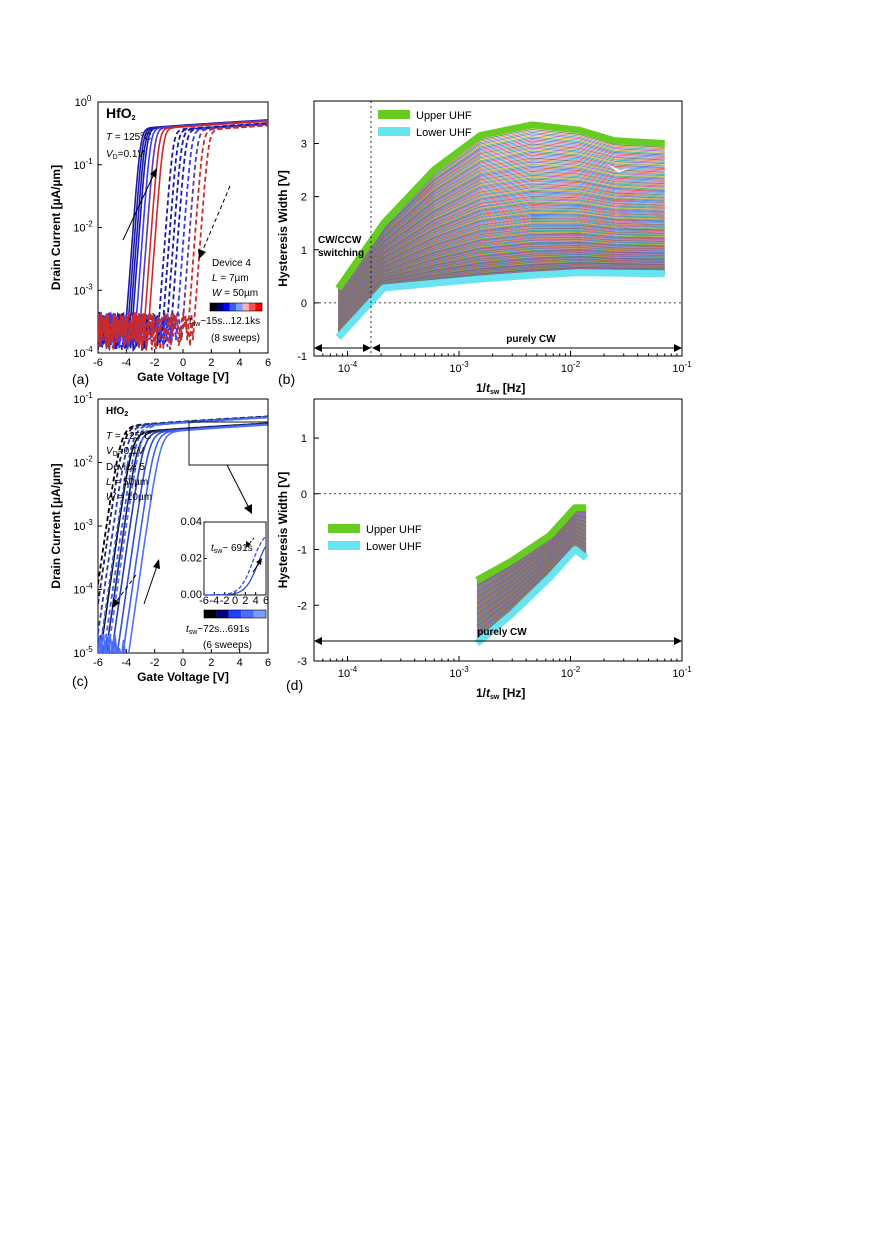 The height and width of the screenshot is (1248, 883). I want to click on plot-frame, so click(498, 530).